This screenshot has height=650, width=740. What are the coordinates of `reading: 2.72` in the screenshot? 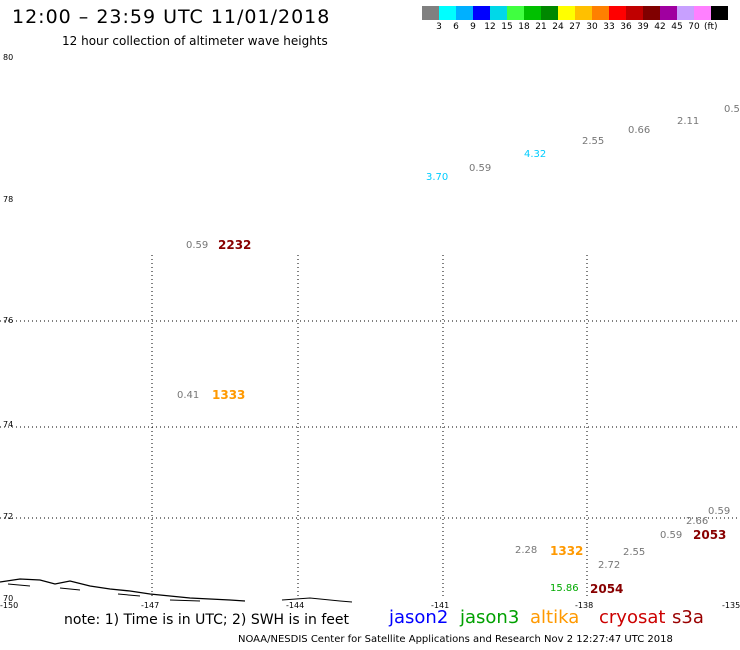 It's located at (609, 565).